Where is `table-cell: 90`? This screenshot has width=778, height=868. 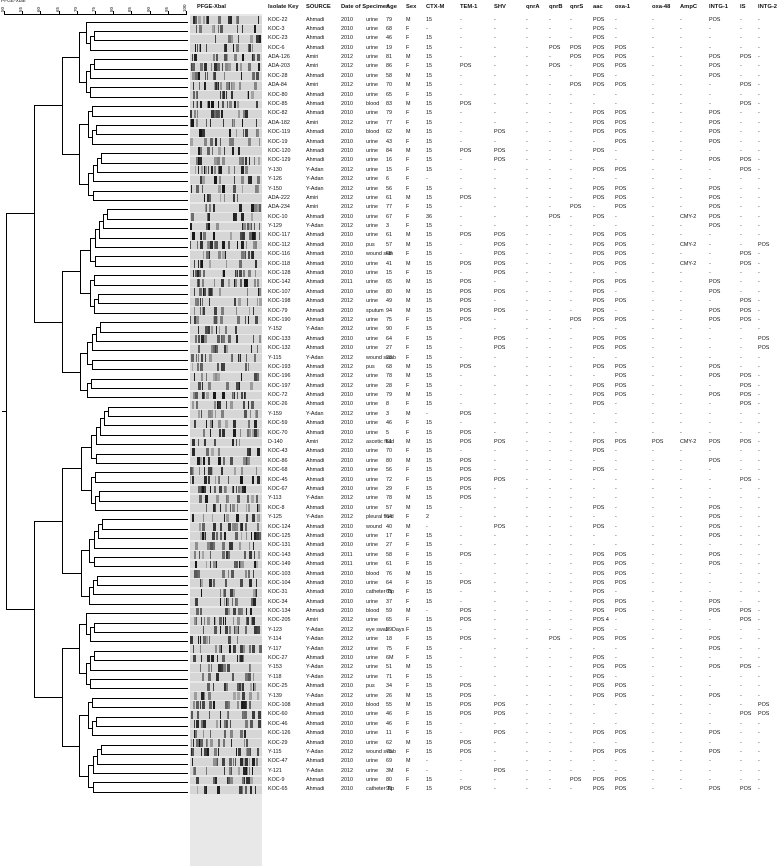 table-cell: 90 is located at coordinates (389, 329).